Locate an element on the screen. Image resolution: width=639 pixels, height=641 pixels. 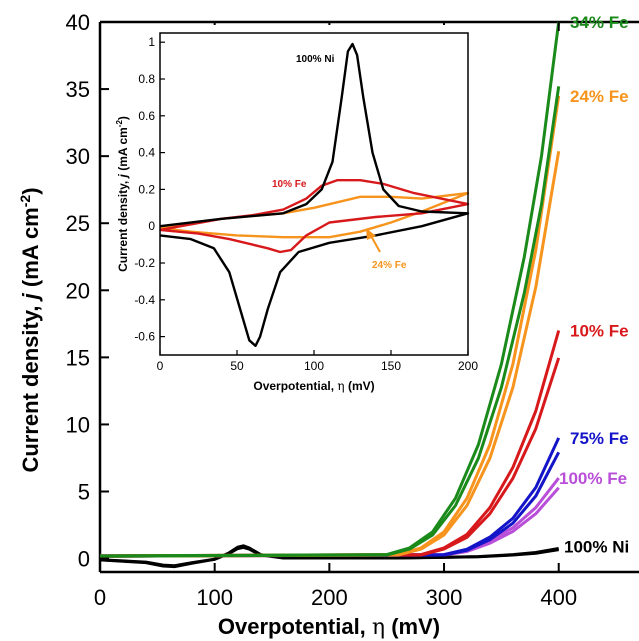
inset-label-100-ni: 100% Ni is located at coordinates (315, 59).